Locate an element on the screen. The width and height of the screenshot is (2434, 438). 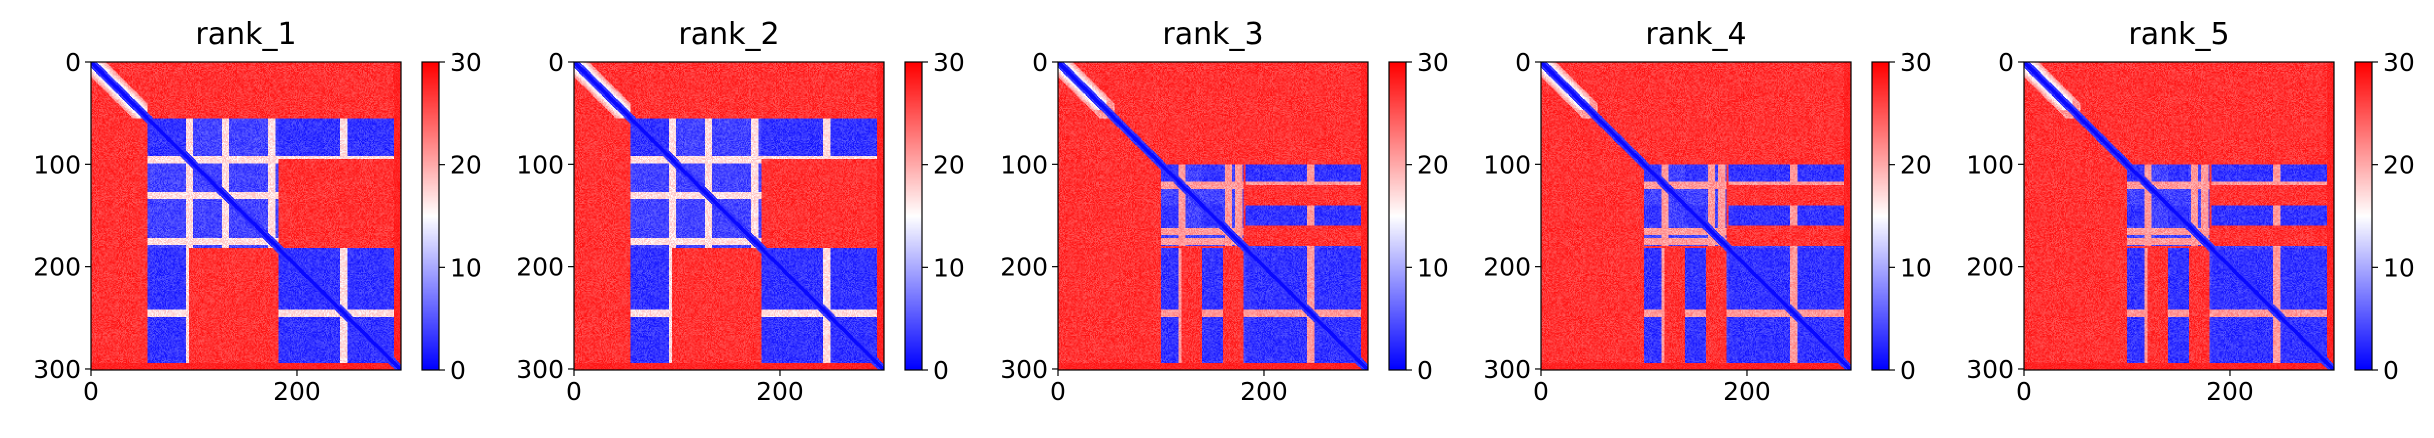
panel-title: rank_4 is located at coordinates (1695, 34).